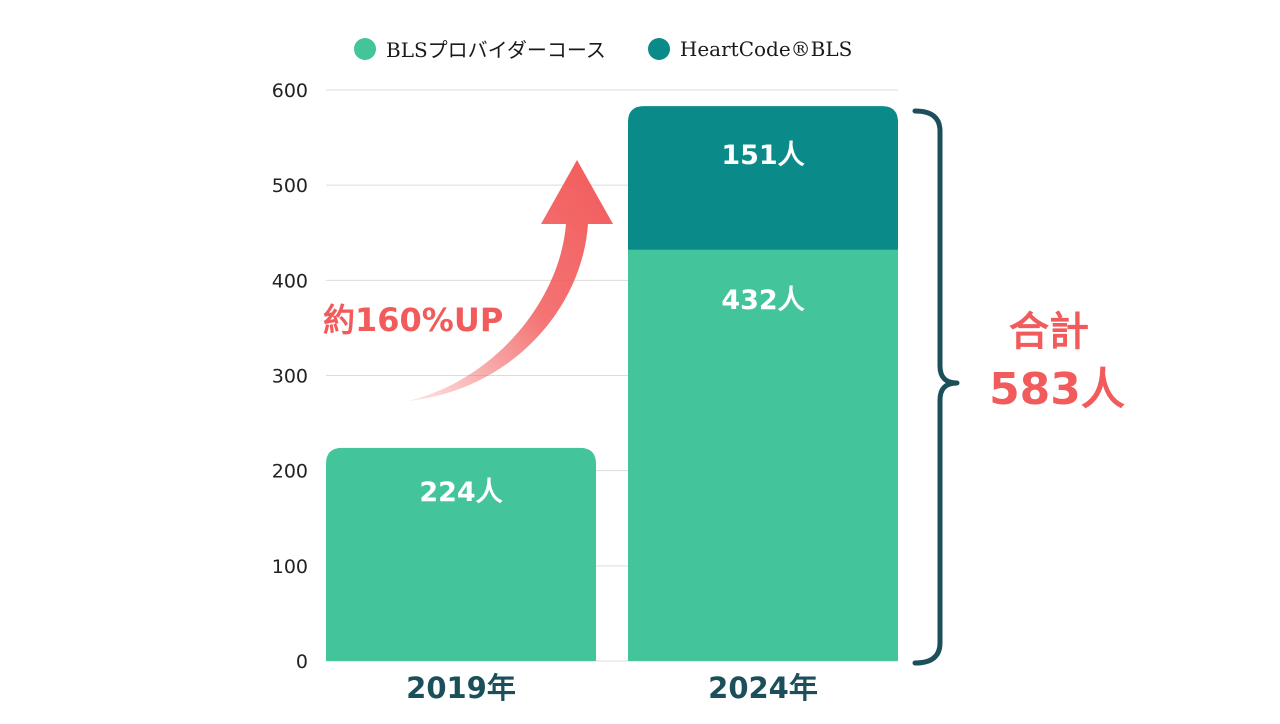  I want to click on chart-legend: BLSプロバイダーコース HeartCode®BLS, so click(603, 48).